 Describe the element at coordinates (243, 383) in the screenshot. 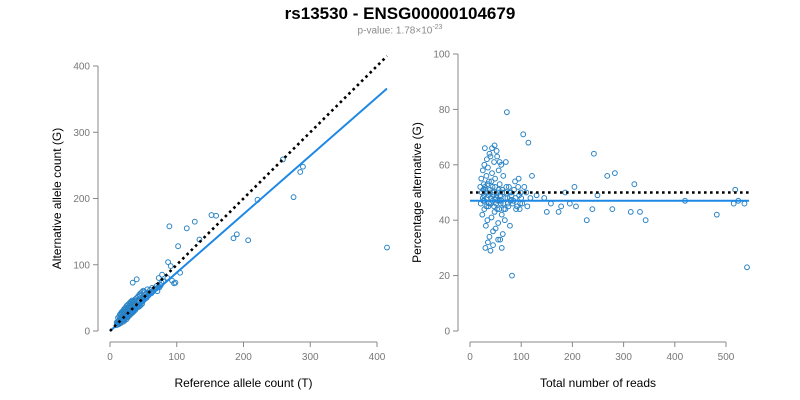

I see `x-axis-title: Reference allele count (T)` at that location.